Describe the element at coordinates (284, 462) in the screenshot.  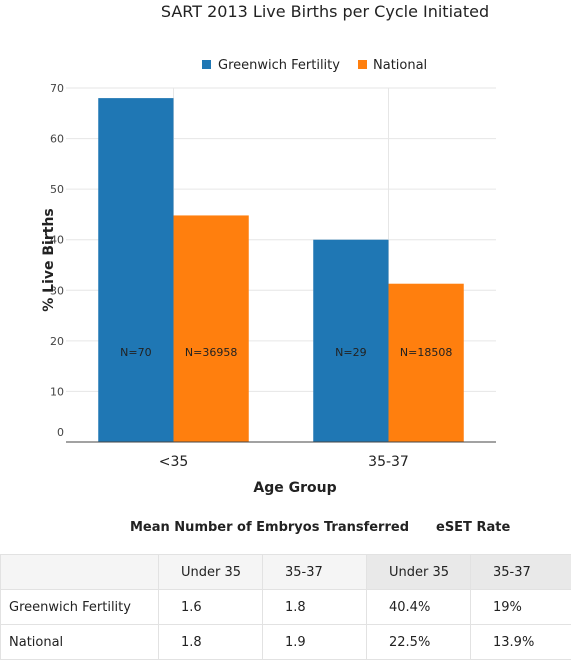
I see `x-axis-ticks: <35 35-37` at that location.